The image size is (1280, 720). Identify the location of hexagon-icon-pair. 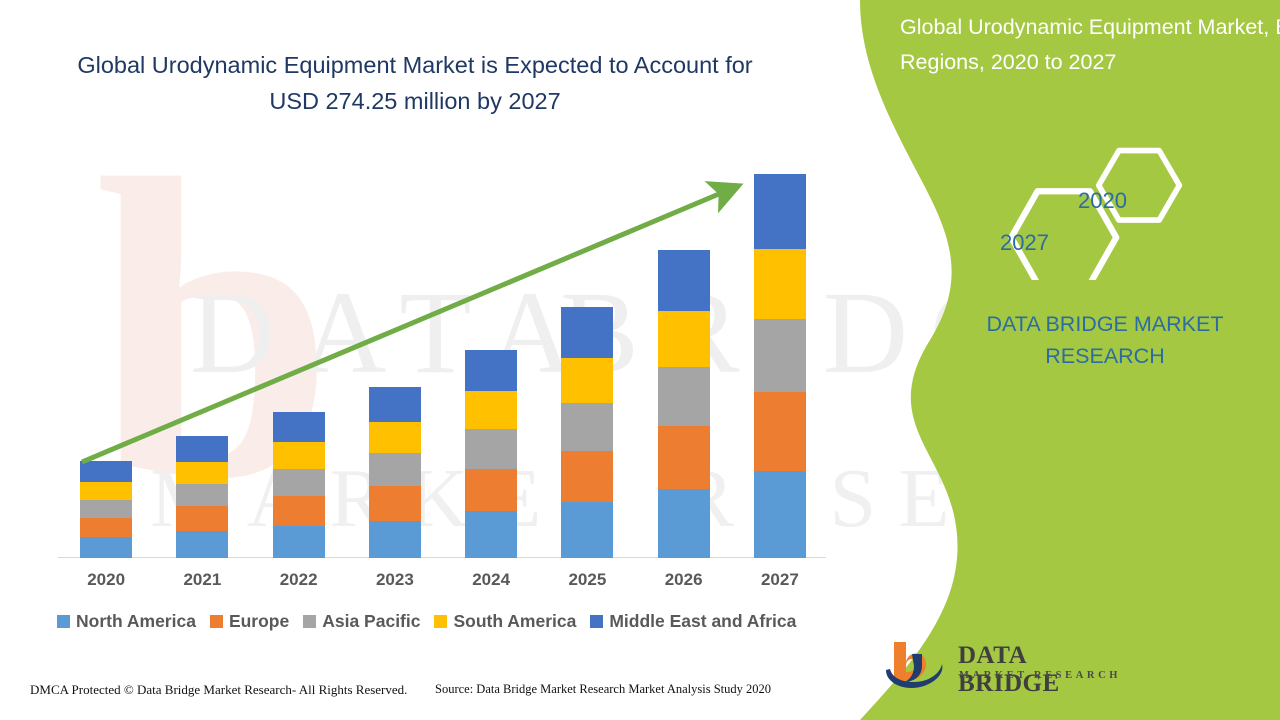
(1095, 213).